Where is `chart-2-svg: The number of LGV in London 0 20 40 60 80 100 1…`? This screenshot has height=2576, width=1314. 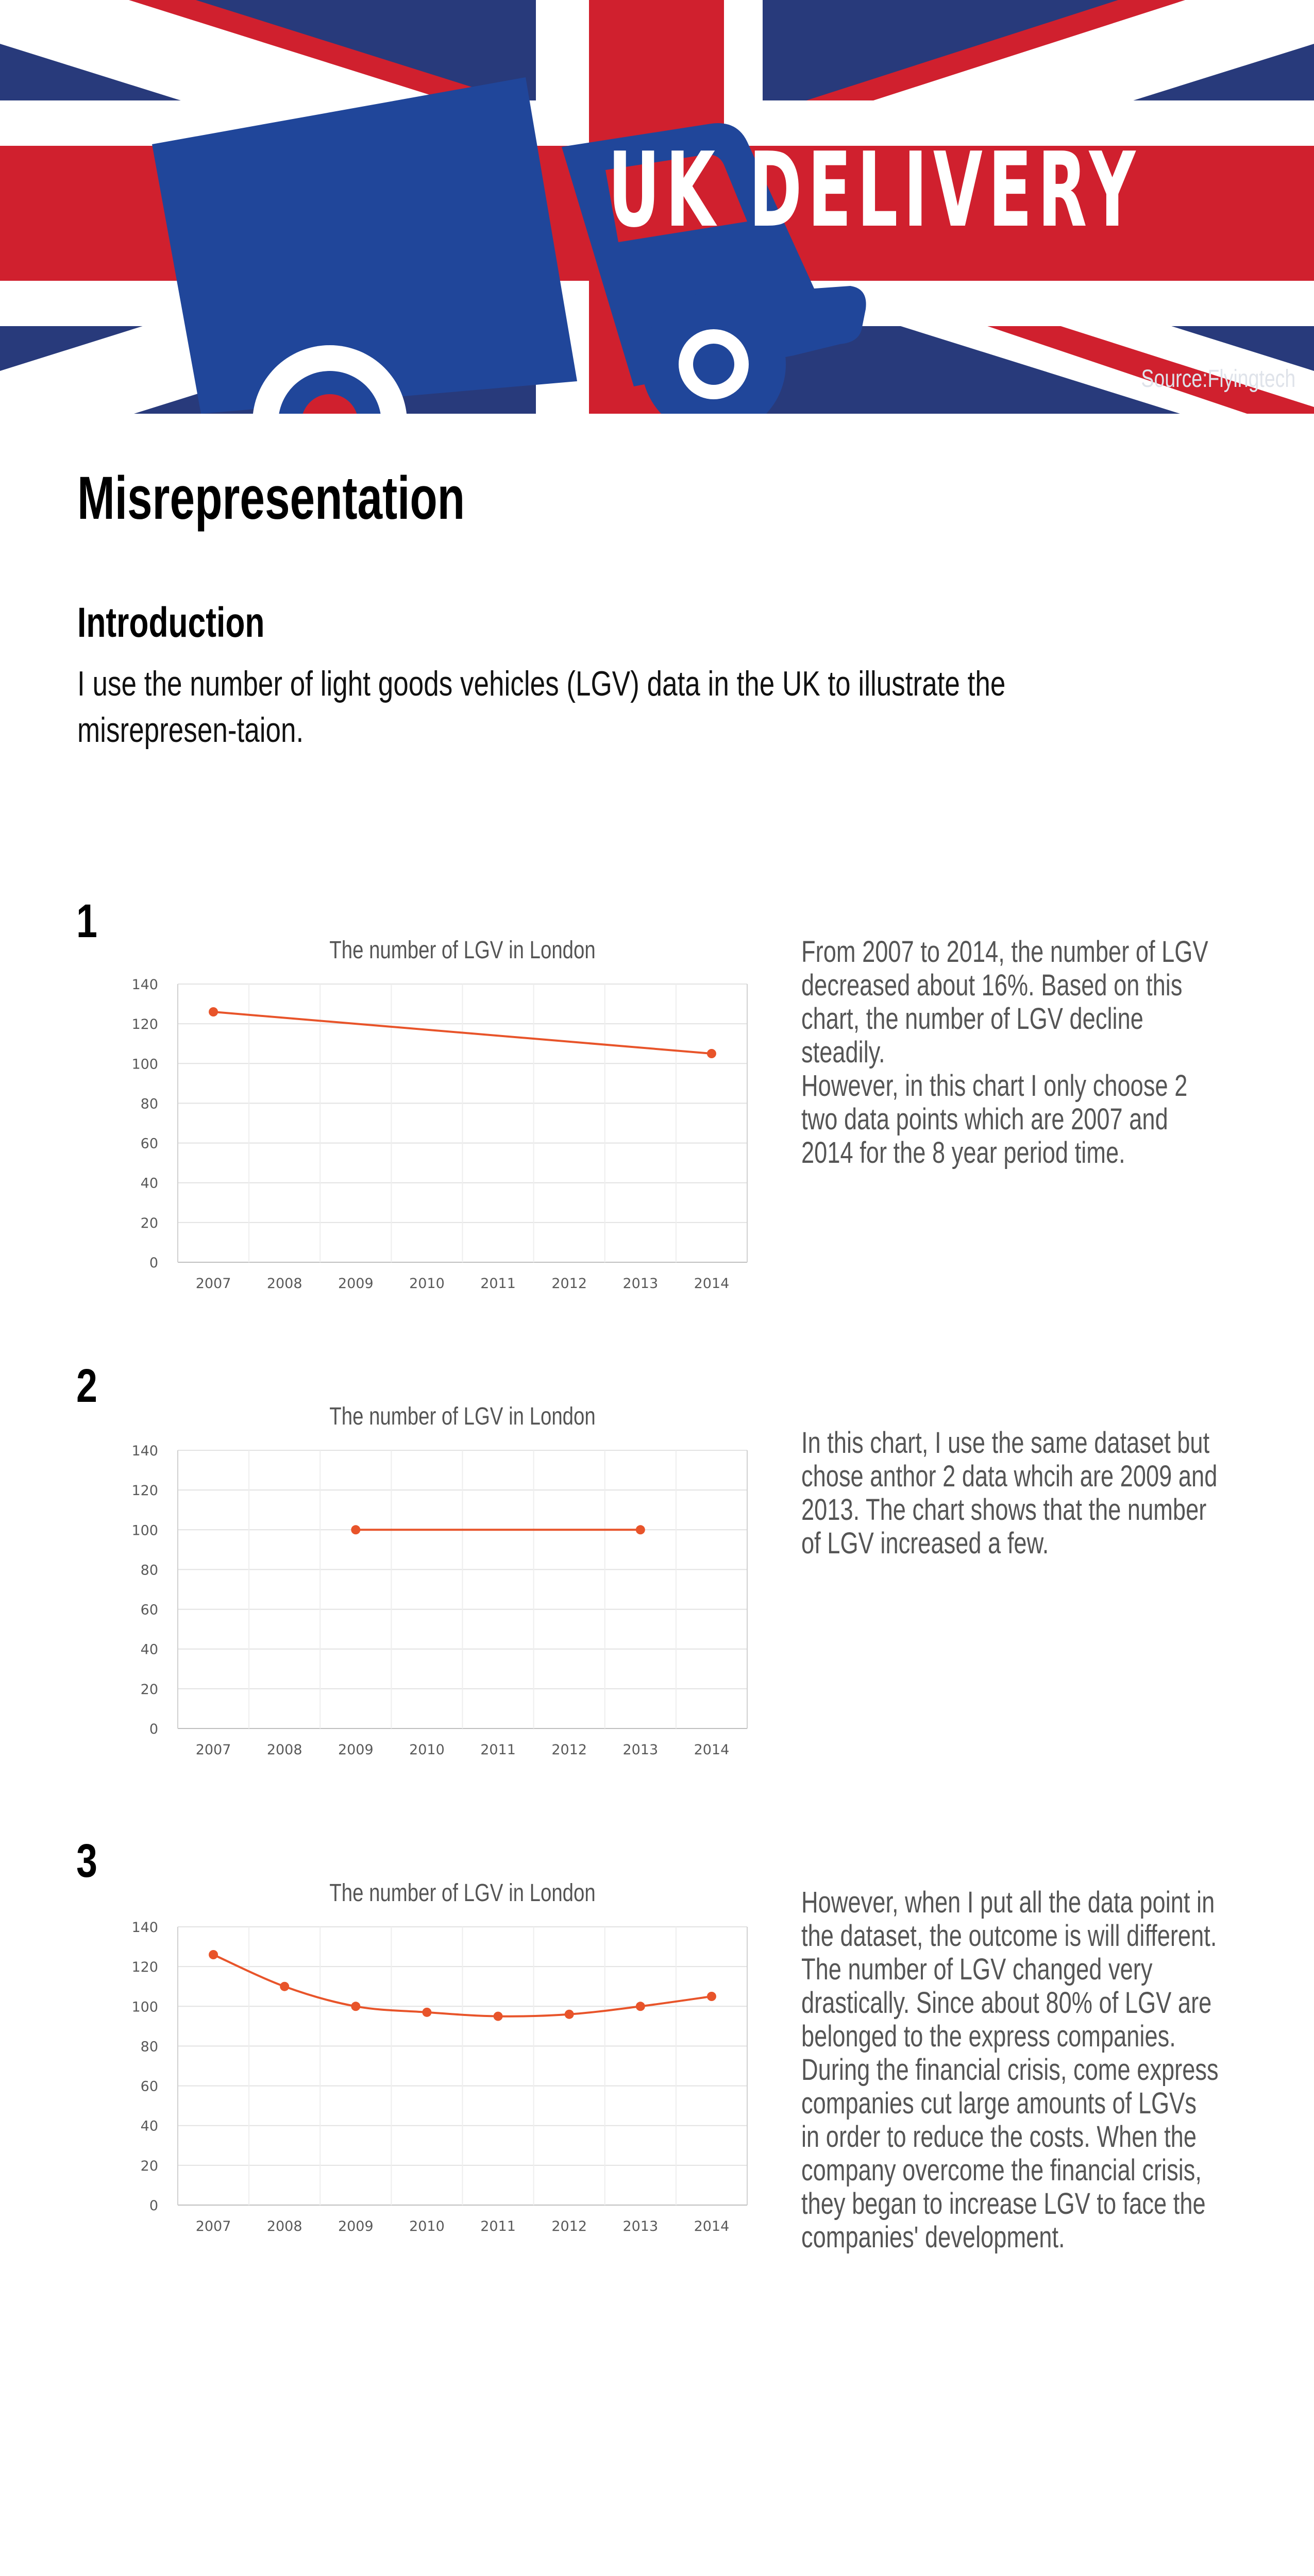 chart-2-svg: The number of LGV in London 0 20 40 60 80 100 1… is located at coordinates (439, 1580).